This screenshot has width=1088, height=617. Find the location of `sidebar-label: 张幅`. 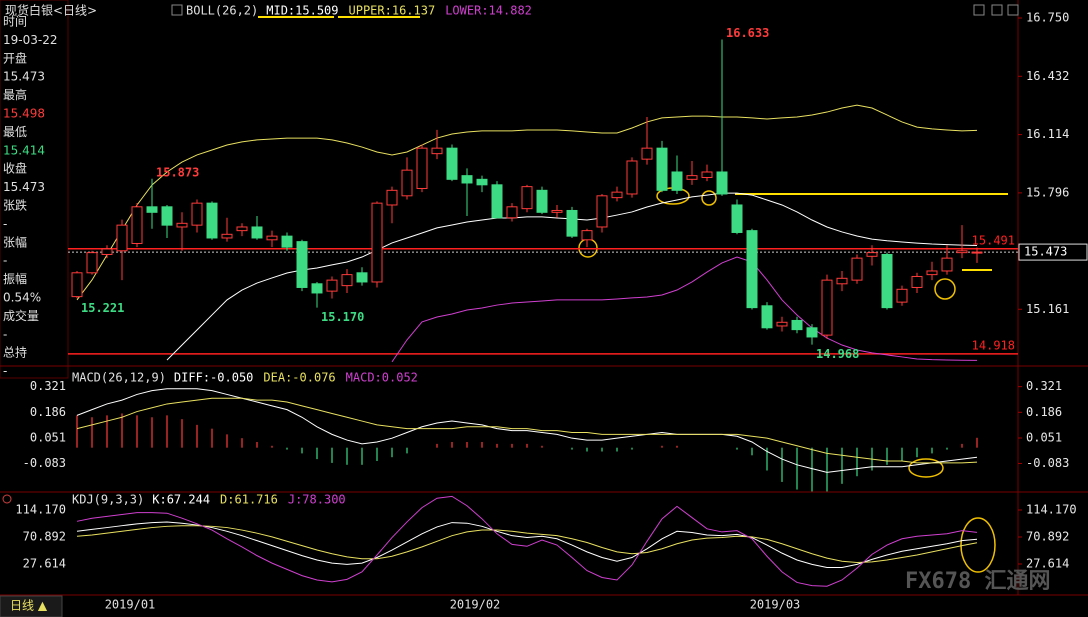

sidebar-label: 张幅 is located at coordinates (15, 241).